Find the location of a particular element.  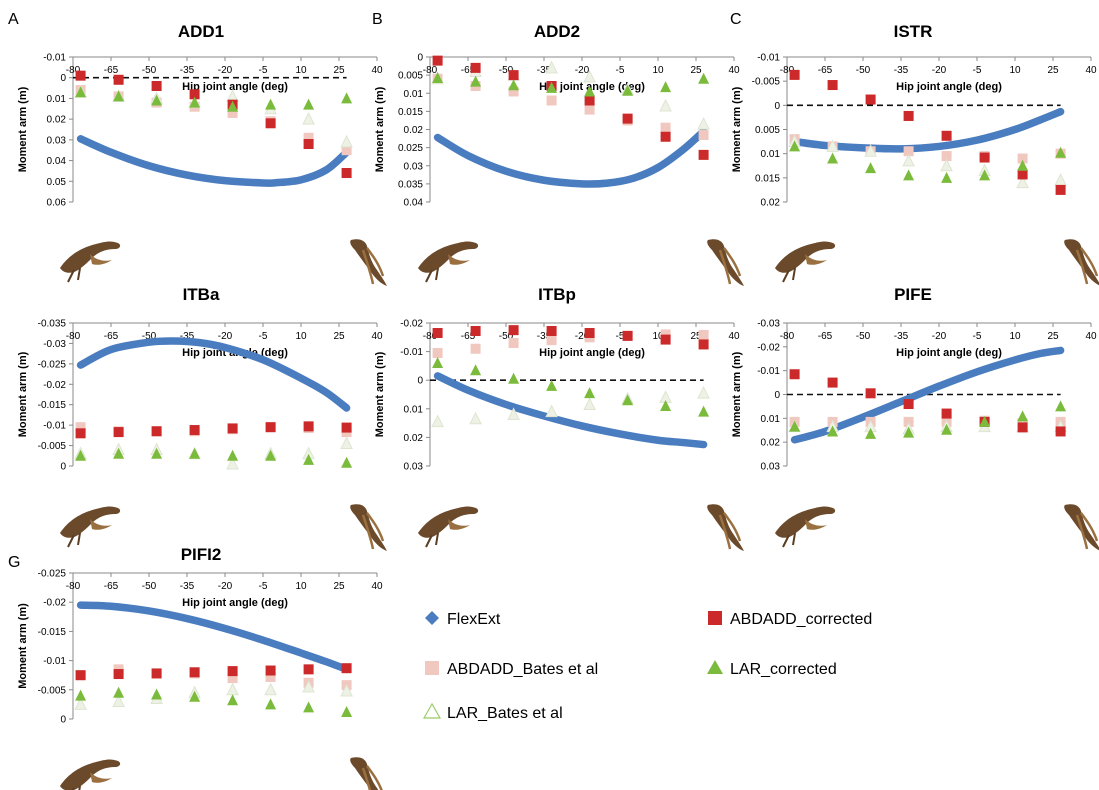

y-tick-label: 0.05 is located at coordinates (57, 182).